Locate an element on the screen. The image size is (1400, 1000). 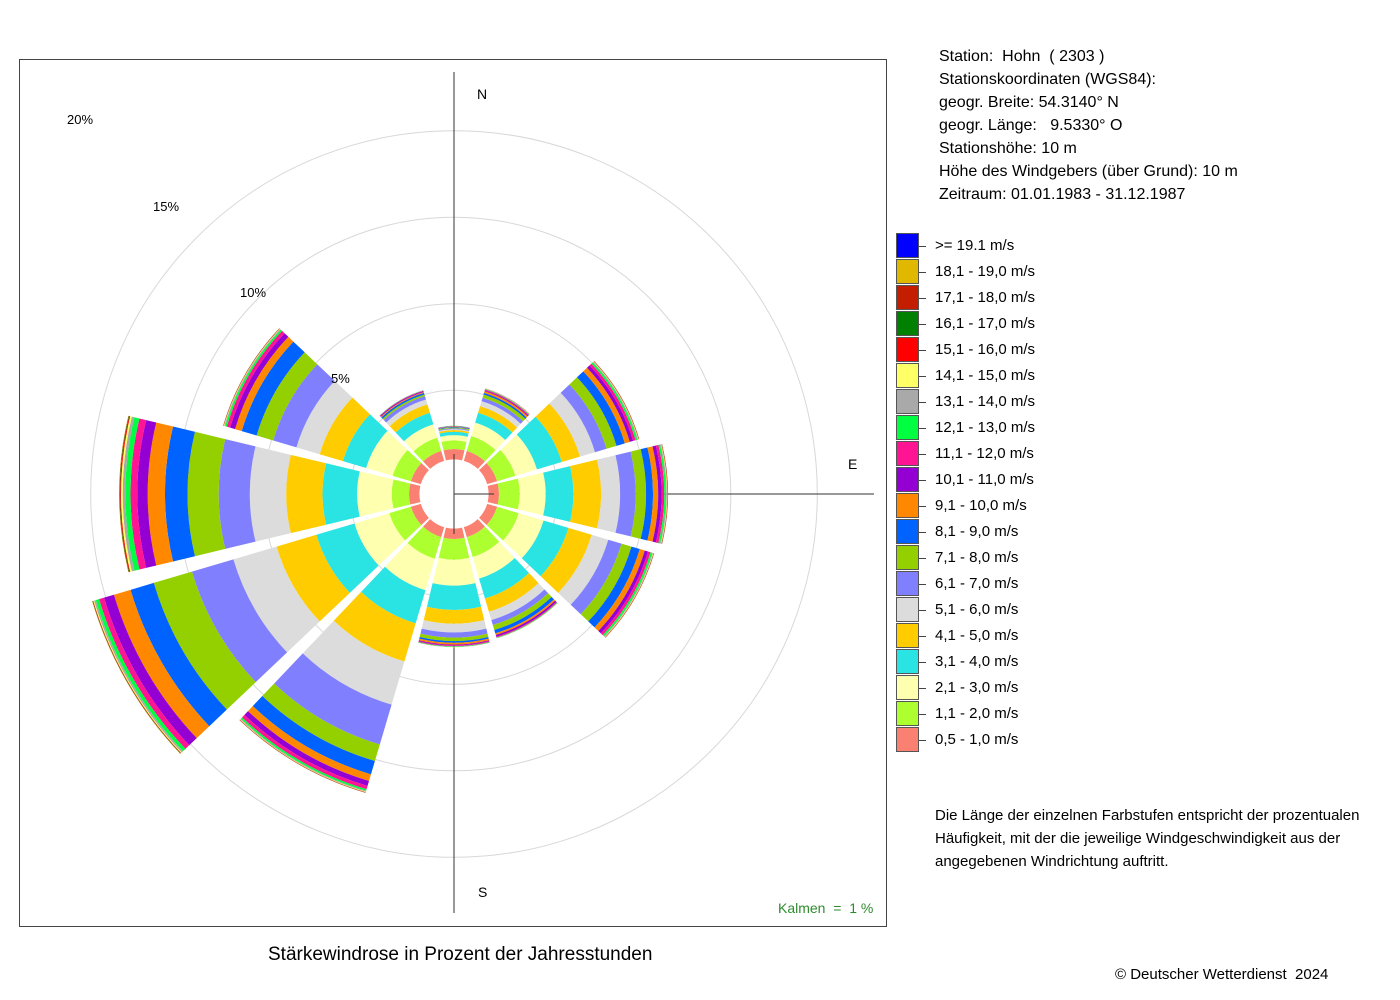
legend-label: 1,1 - 2,0 m/s is located at coordinates (977, 713).